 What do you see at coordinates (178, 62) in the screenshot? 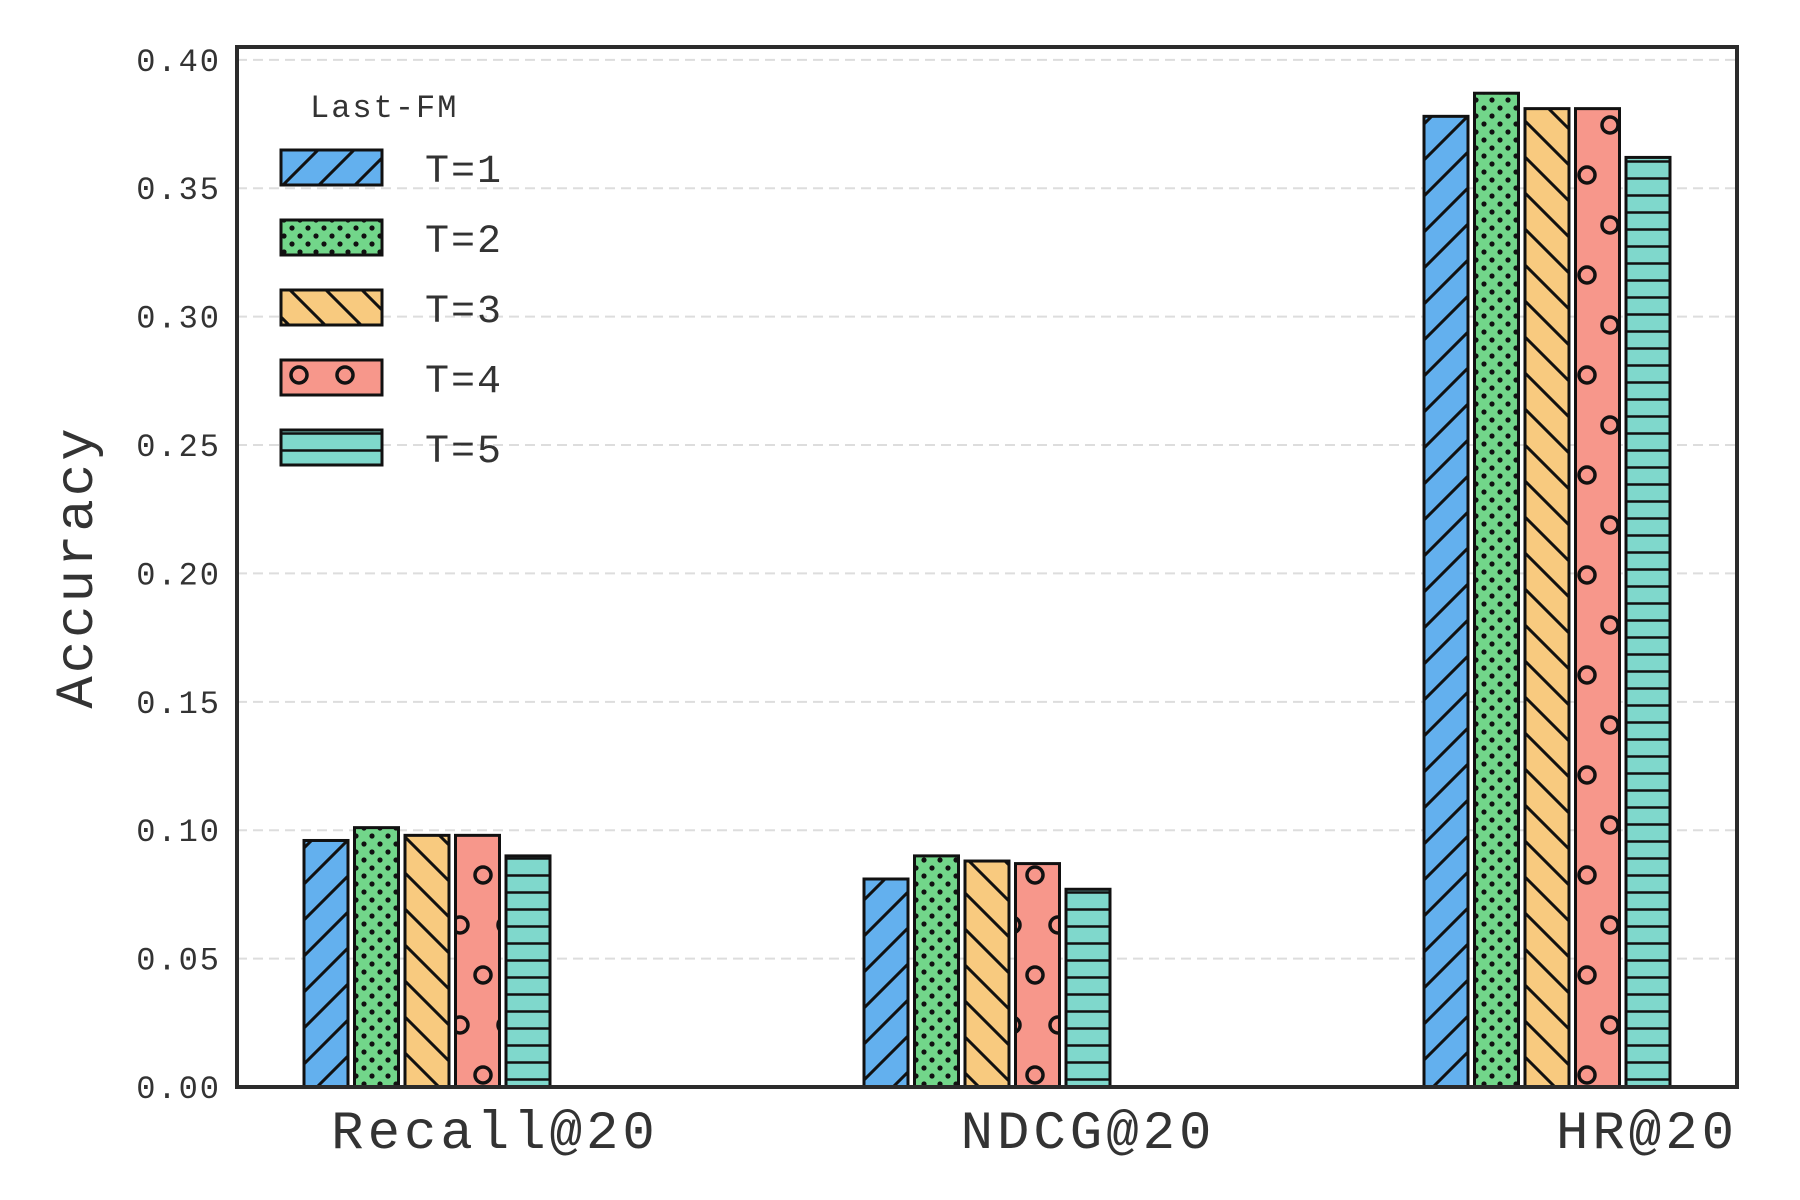
I see `y-tick-label: 0.40` at bounding box center [178, 62].